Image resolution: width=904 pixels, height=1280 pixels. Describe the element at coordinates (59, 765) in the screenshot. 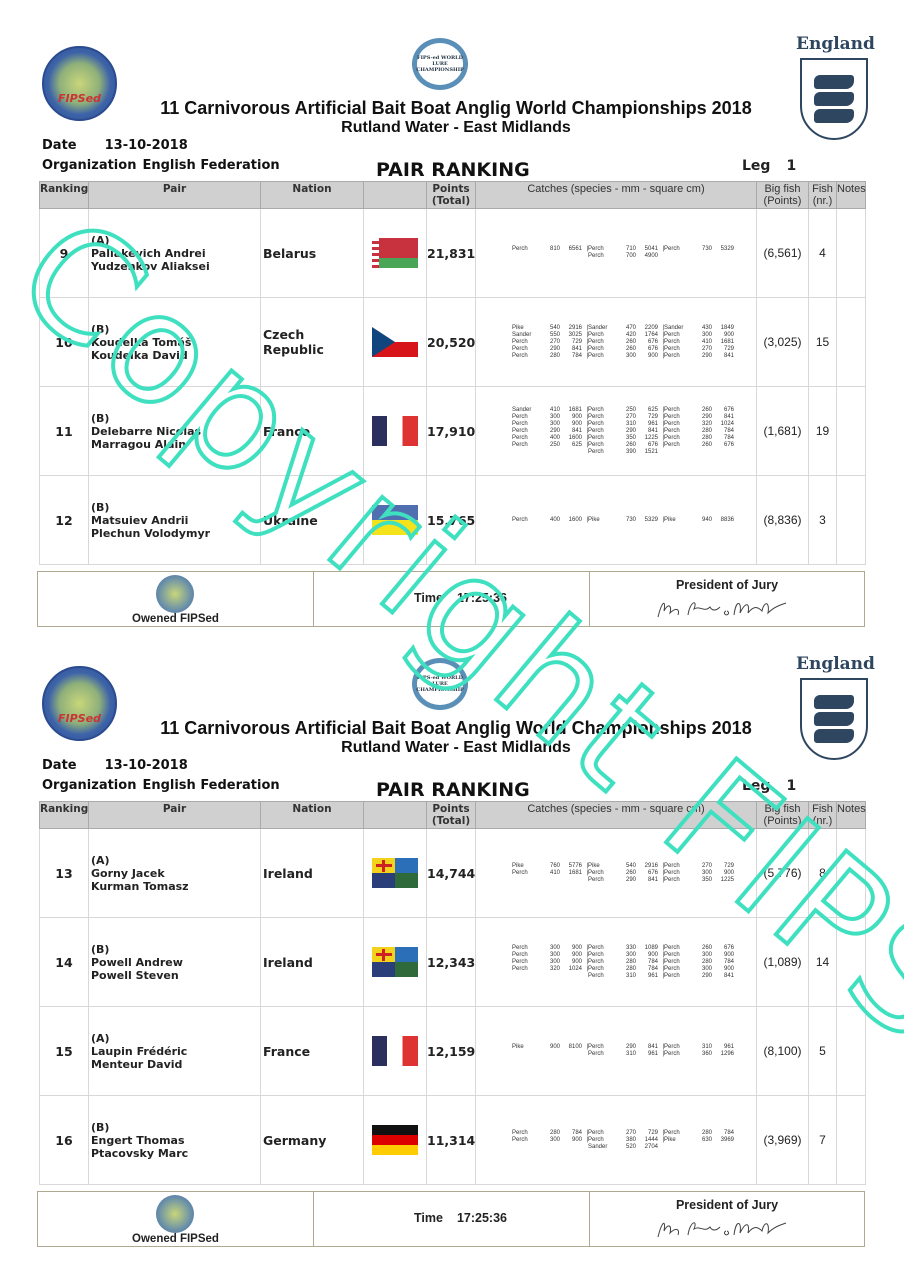

I see `date-label: Date` at that location.